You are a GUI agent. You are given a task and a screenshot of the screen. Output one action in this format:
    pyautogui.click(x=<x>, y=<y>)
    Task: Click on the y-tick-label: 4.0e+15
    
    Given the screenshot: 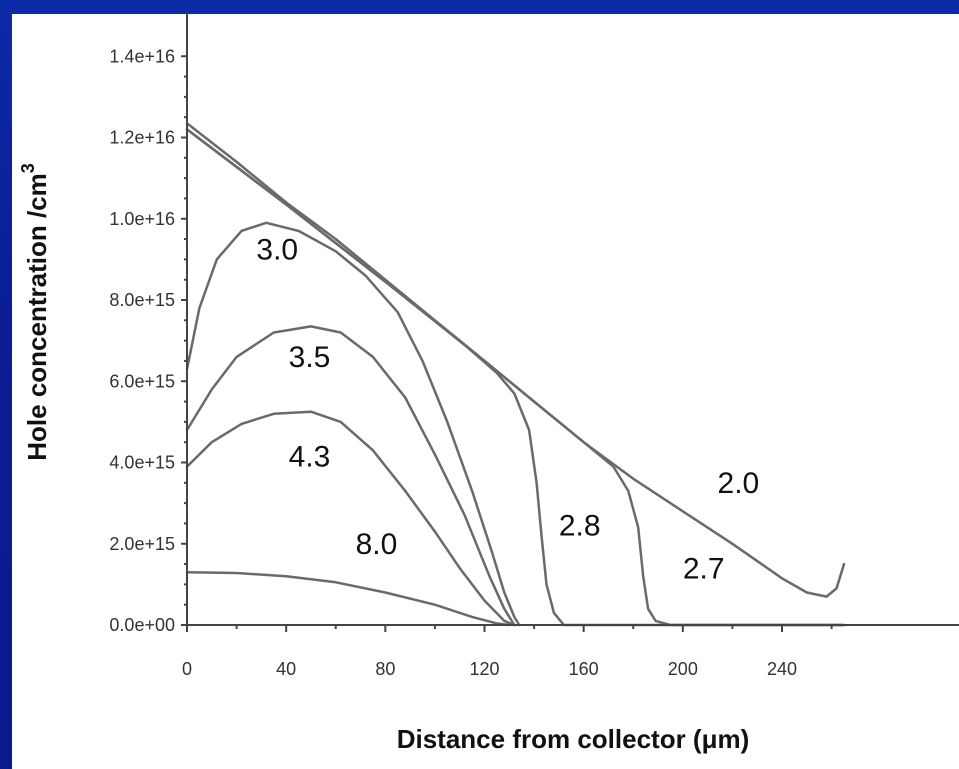 What is the action you would take?
    pyautogui.click(x=142, y=463)
    